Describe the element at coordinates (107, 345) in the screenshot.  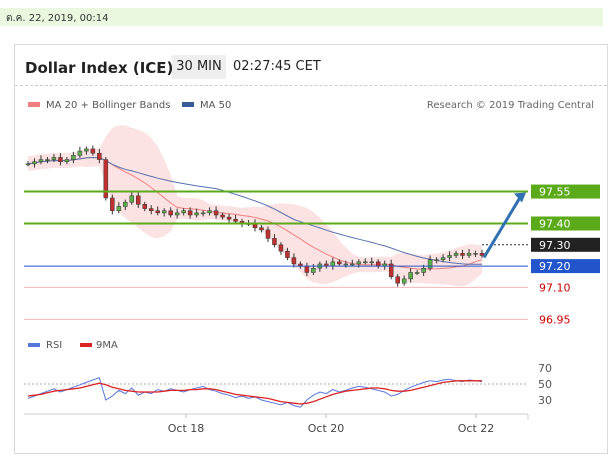
I see `rsi-ma-legend-label: 9MA` at that location.